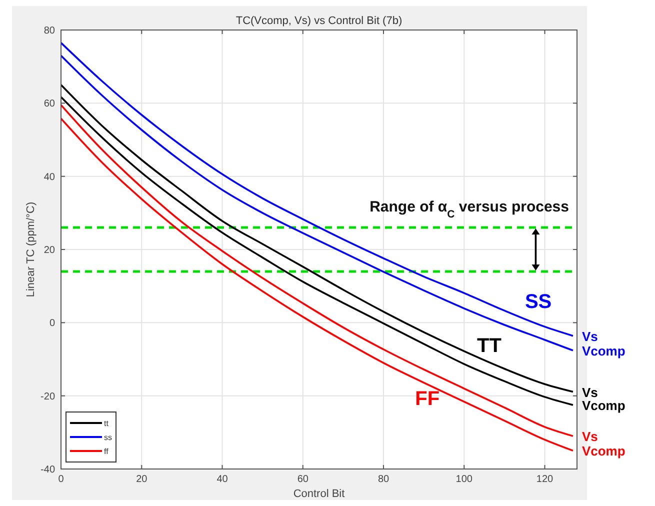  Describe the element at coordinates (50, 250) in the screenshot. I see `y-tick-label: 20` at that location.